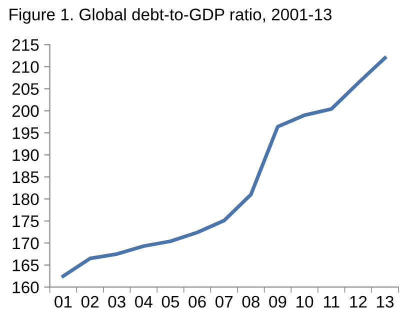 This screenshot has width=415, height=319. What do you see at coordinates (89, 302) in the screenshot?
I see `x-tick-label: 02` at bounding box center [89, 302].